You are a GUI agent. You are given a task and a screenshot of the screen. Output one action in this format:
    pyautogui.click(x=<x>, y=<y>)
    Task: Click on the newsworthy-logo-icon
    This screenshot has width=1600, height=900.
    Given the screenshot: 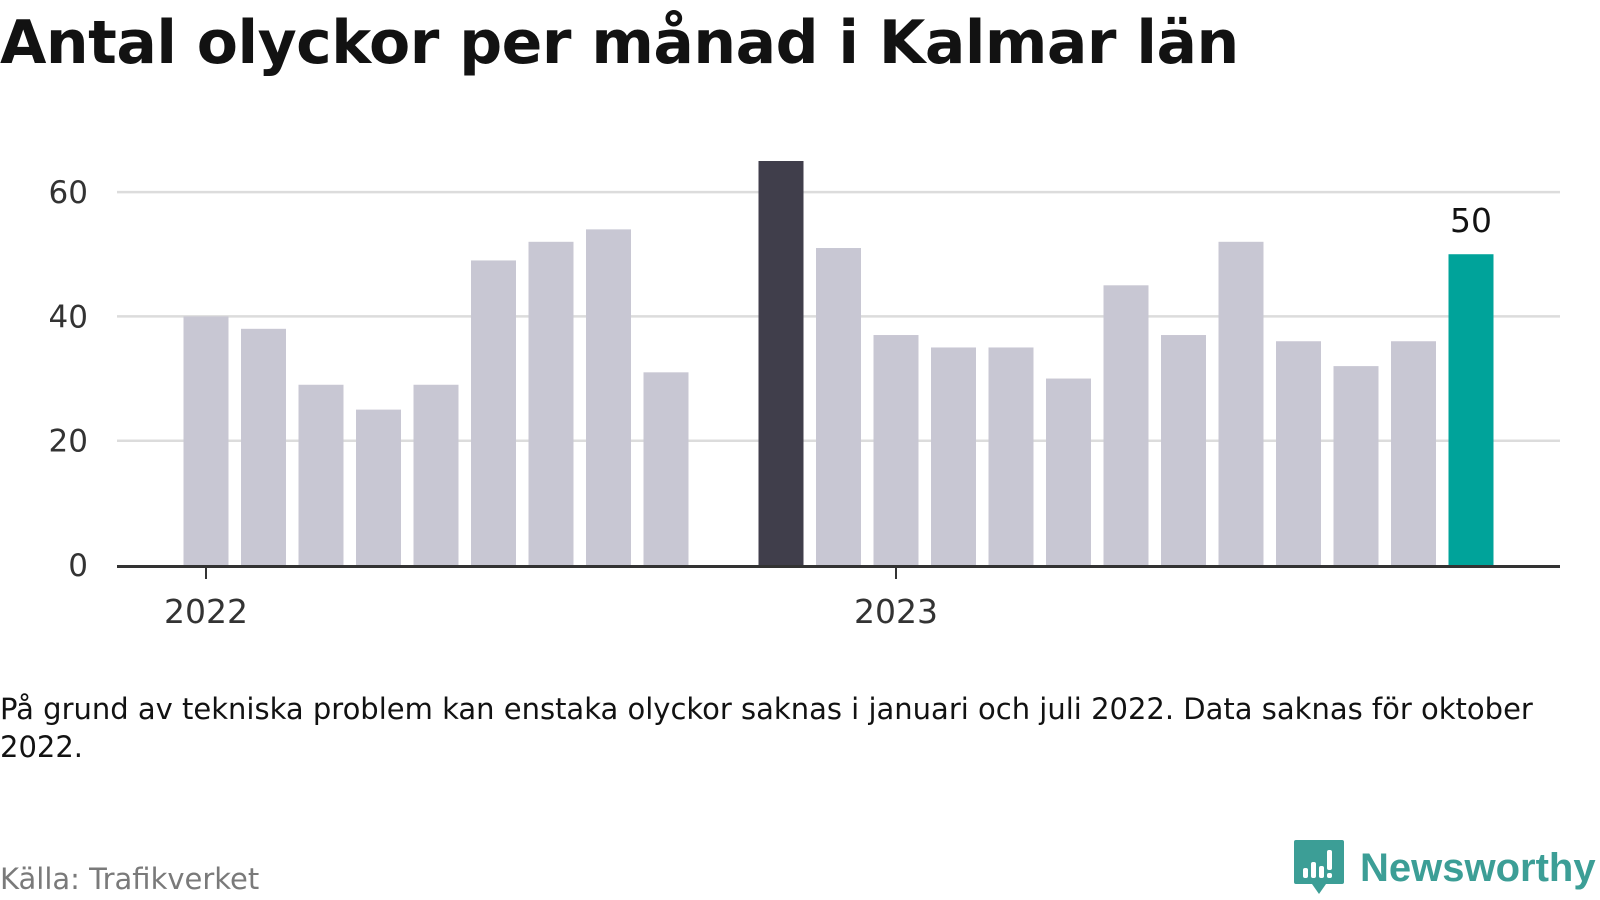 What is the action you would take?
    pyautogui.click(x=1319, y=867)
    